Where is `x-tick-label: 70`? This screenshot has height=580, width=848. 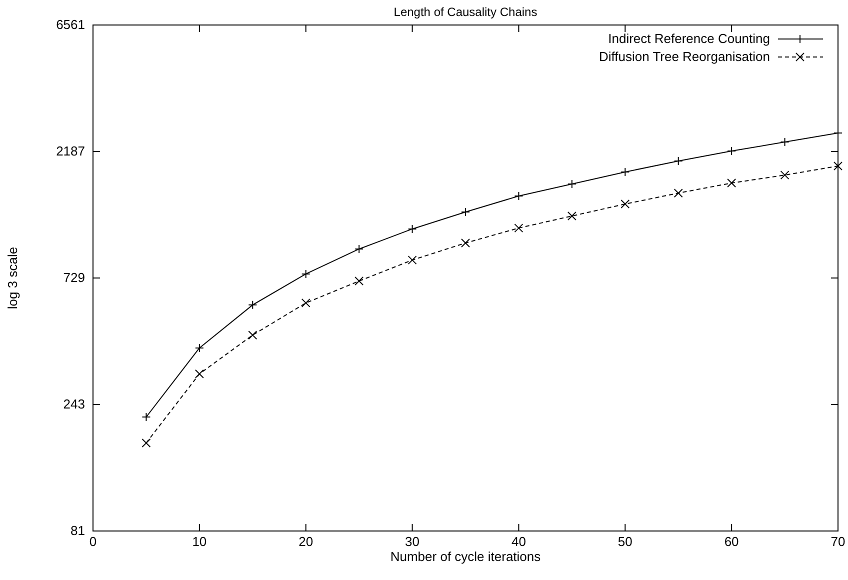
x-tick-label: 70 is located at coordinates (838, 541).